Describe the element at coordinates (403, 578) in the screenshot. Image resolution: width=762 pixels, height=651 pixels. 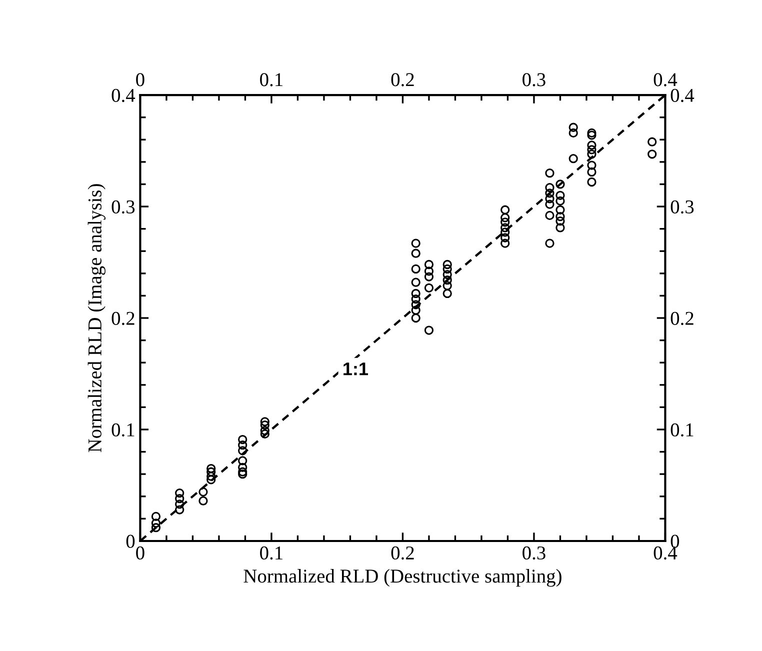
I see `x-axis-title: Normalized RLD (Destructive sampling)` at that location.